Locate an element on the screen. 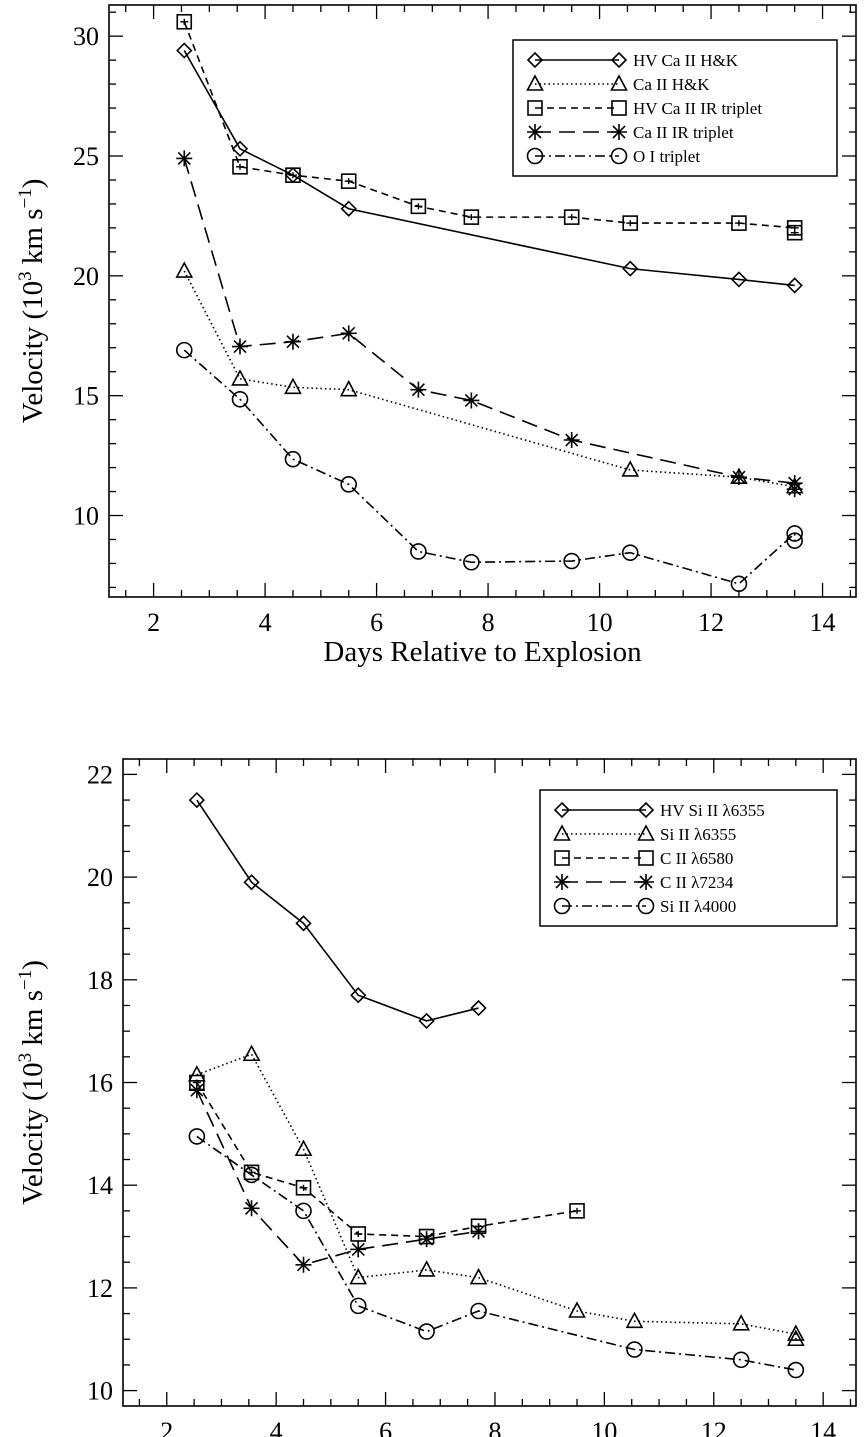  legend-label: HV Ca II H&K is located at coordinates (686, 60).